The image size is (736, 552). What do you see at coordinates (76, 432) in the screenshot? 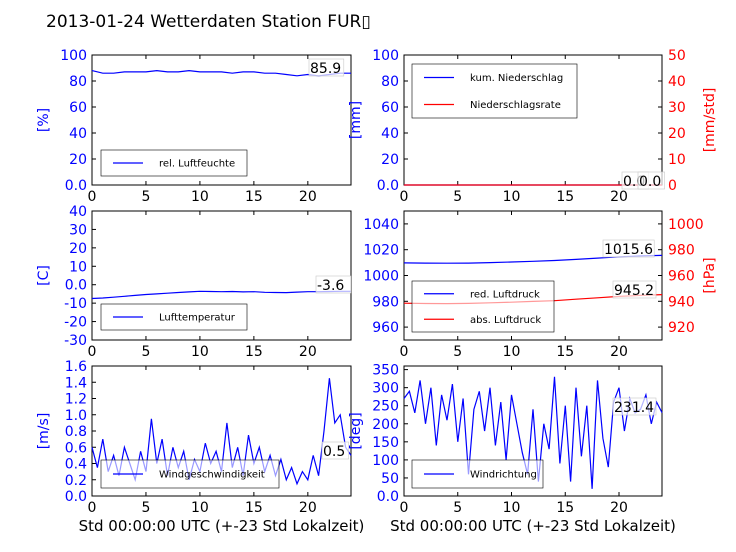
I see `y-tick-label: 0.8` at bounding box center [76, 432].